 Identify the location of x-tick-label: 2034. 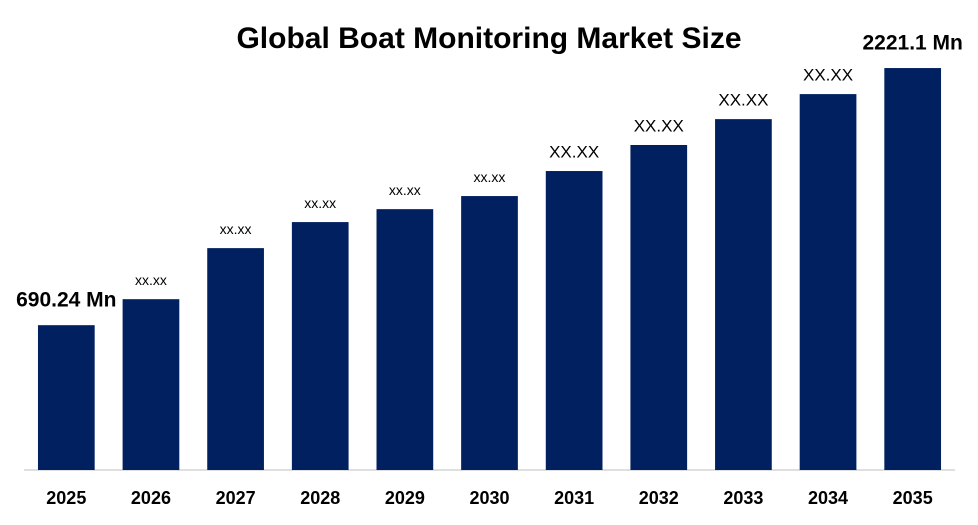
(828, 498).